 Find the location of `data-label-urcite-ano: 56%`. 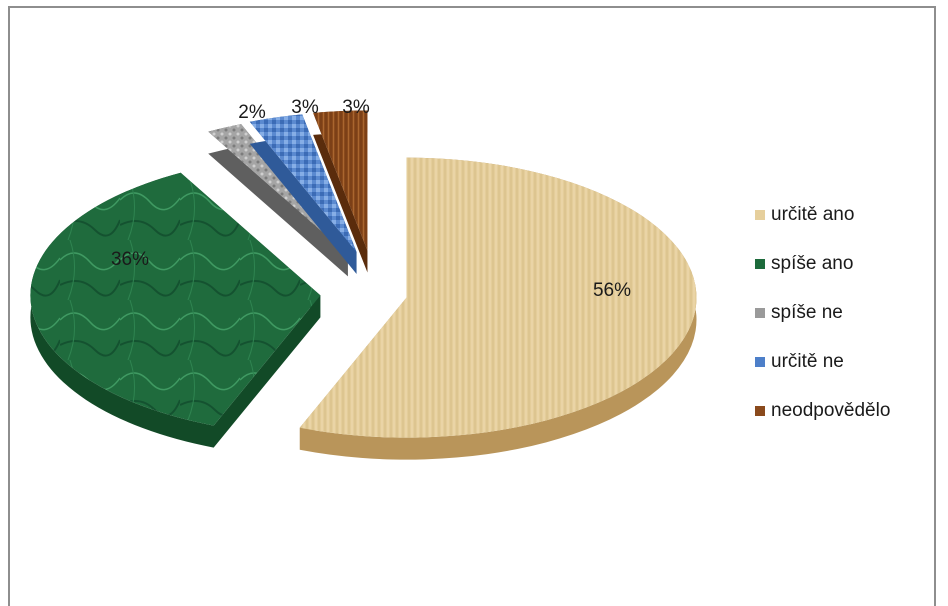

data-label-urcite-ano: 56% is located at coordinates (612, 290).